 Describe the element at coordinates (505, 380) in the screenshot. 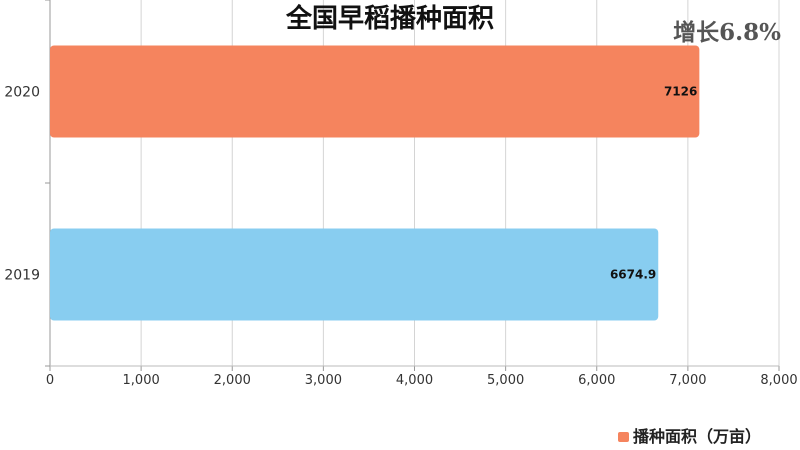

I see `x-tick-label: 5,000` at that location.